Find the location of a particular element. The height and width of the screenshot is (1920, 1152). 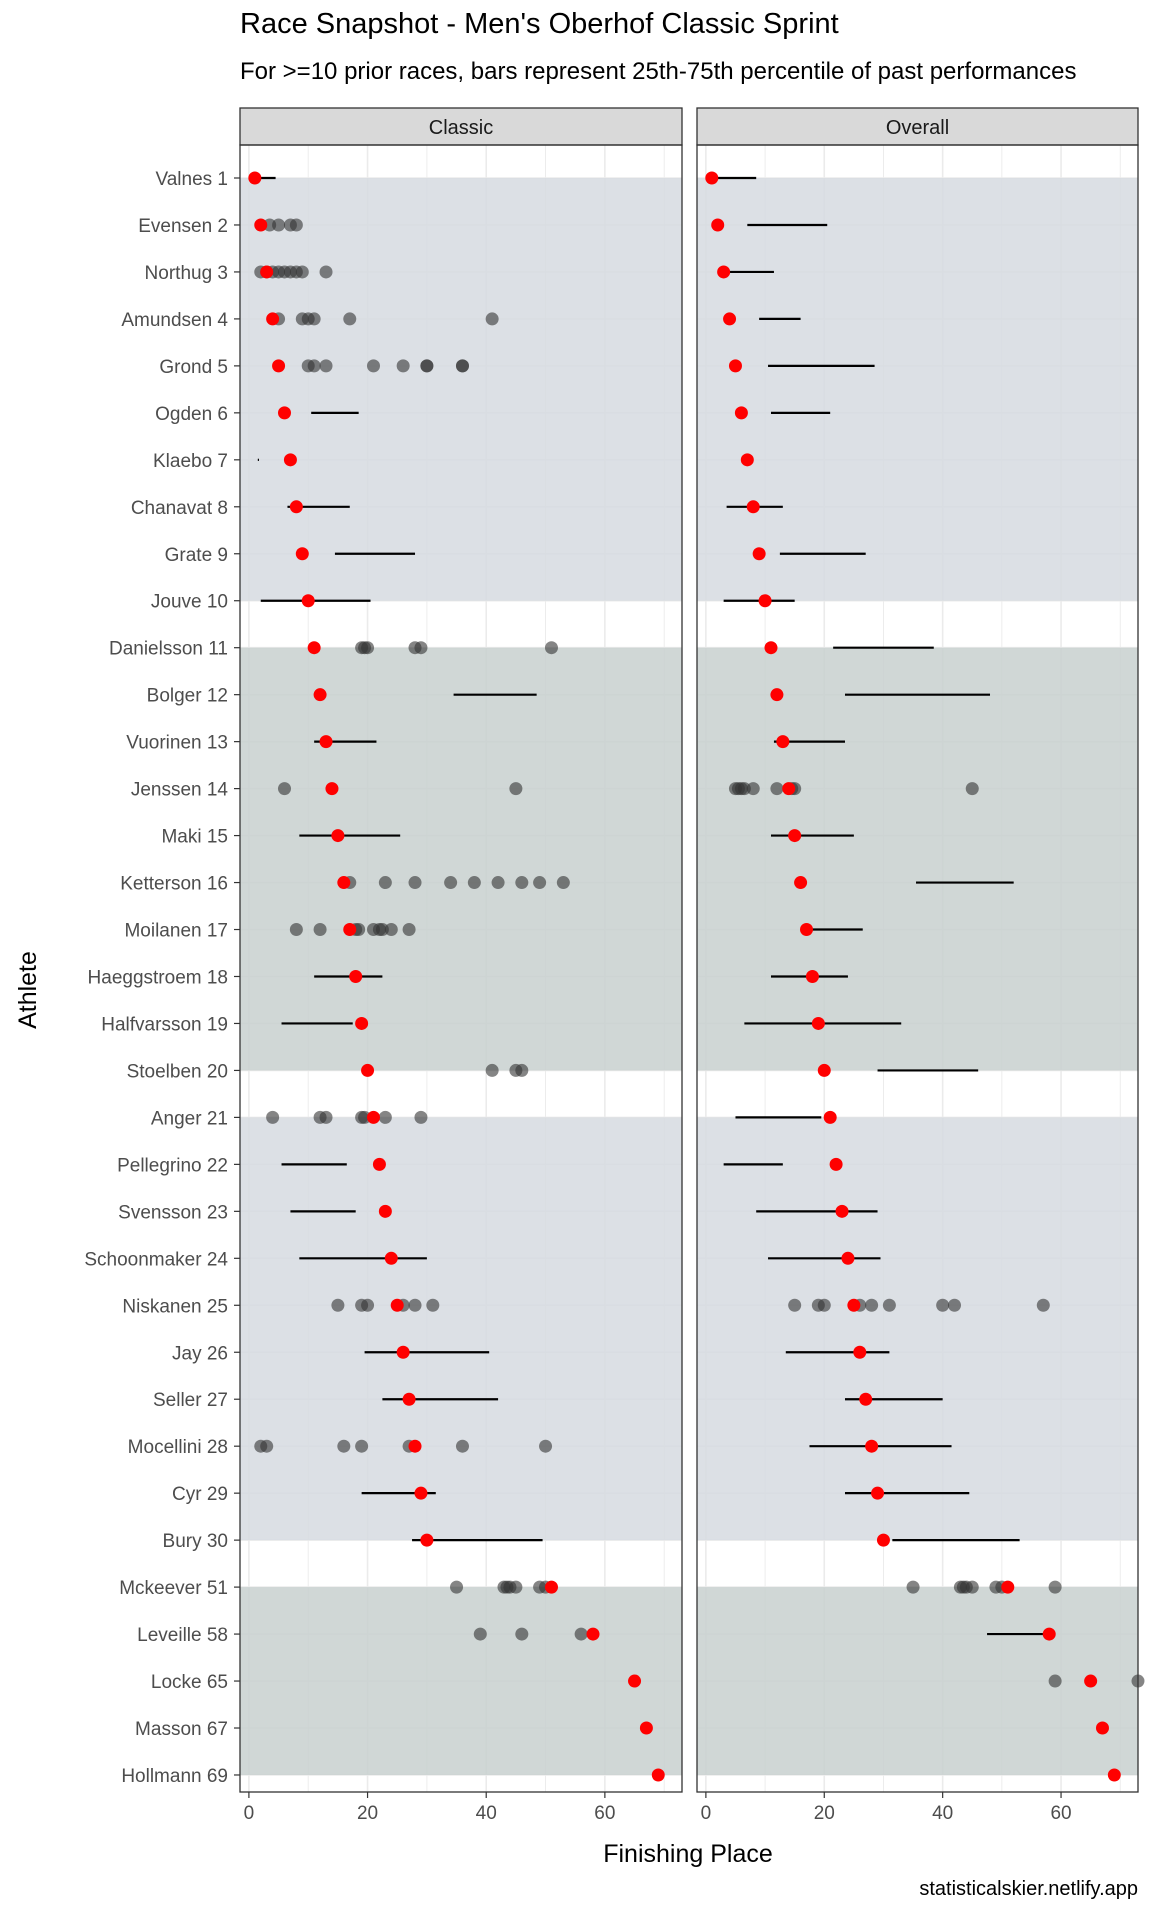

x-tick-label: 40 is located at coordinates (486, 1813).